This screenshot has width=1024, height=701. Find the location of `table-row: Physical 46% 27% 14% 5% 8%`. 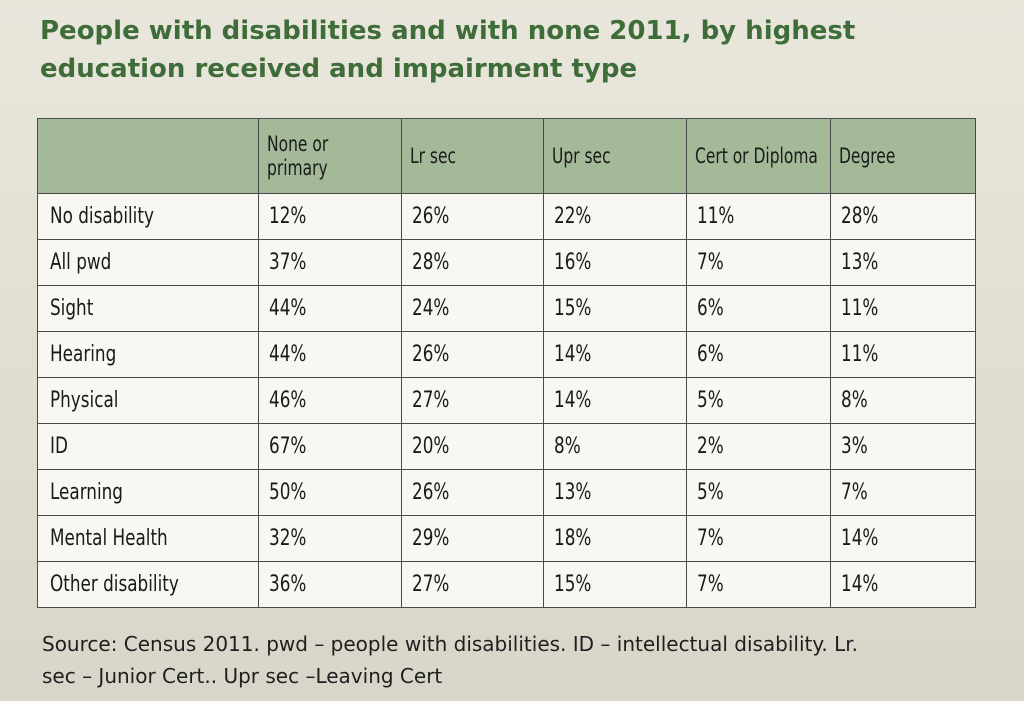

table-row: Physical 46% 27% 14% 5% 8% is located at coordinates (506, 400).